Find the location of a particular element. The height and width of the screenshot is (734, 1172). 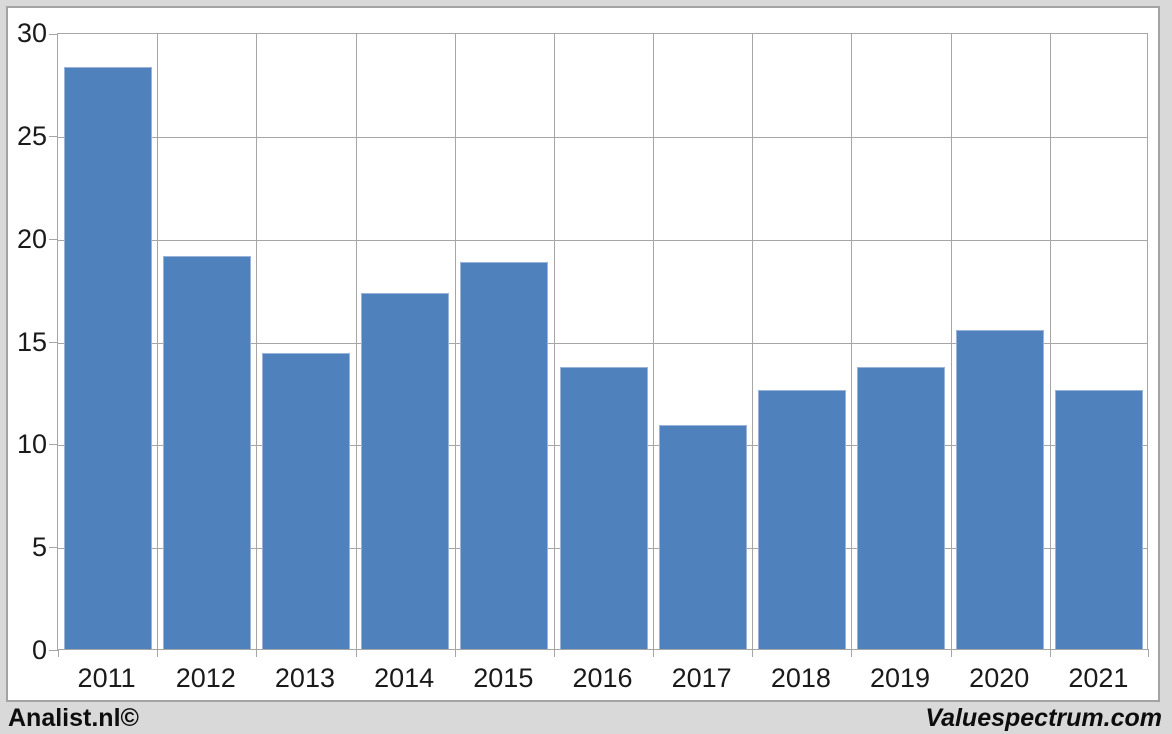

x-axis-label-2019: 2019 is located at coordinates (900, 678).